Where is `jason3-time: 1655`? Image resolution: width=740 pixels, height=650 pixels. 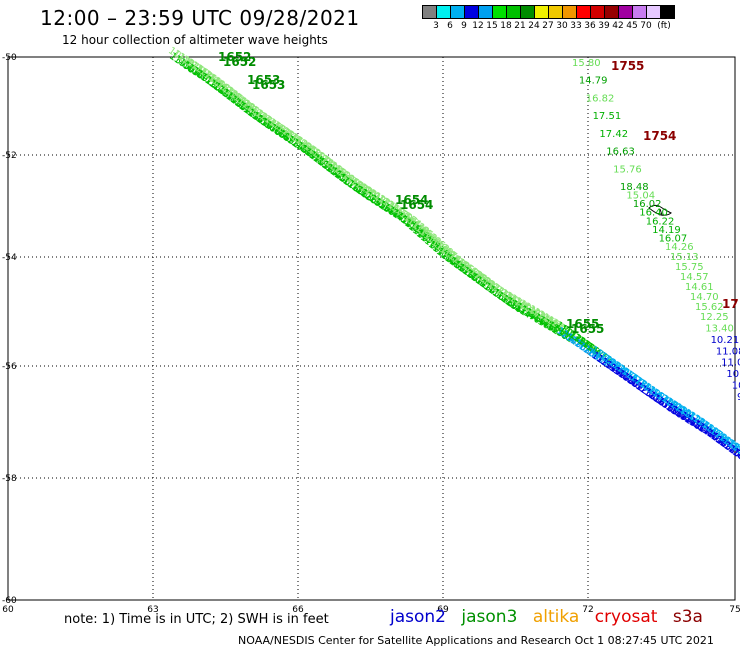
jason3-time: 1655 is located at coordinates (582, 324).